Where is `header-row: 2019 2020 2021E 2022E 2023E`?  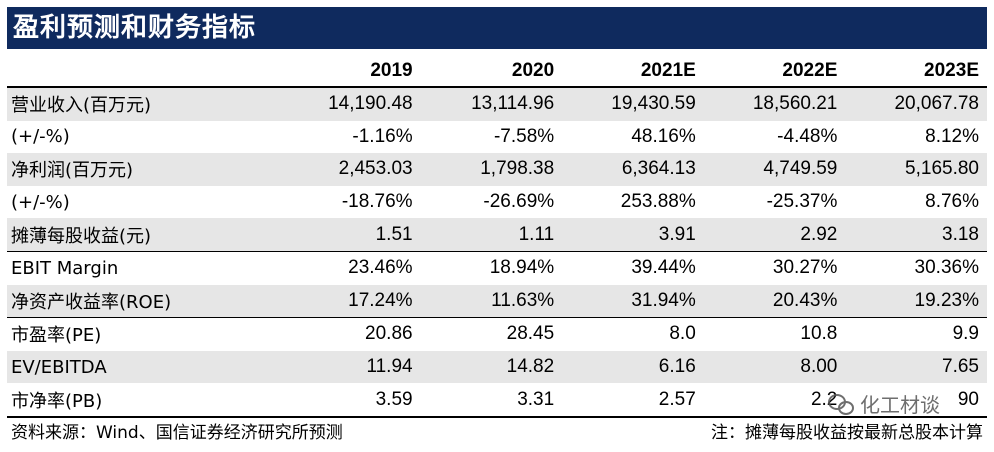
header-row: 2019 2020 2021E 2022E 2023E is located at coordinates (497, 72).